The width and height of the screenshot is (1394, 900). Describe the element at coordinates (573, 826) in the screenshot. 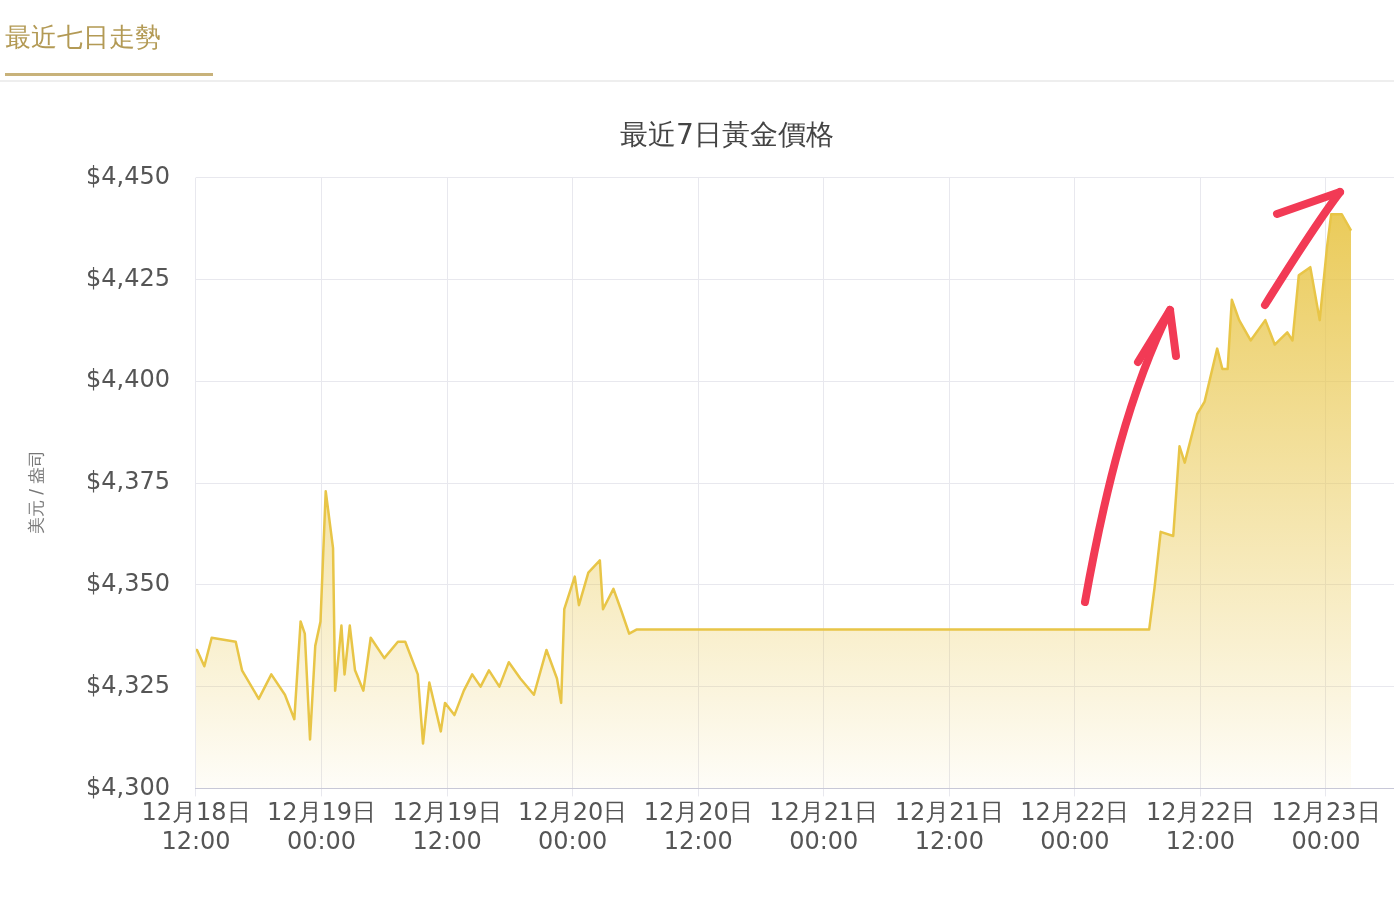

I see `x-tick-label: 12月20日 00:00` at that location.